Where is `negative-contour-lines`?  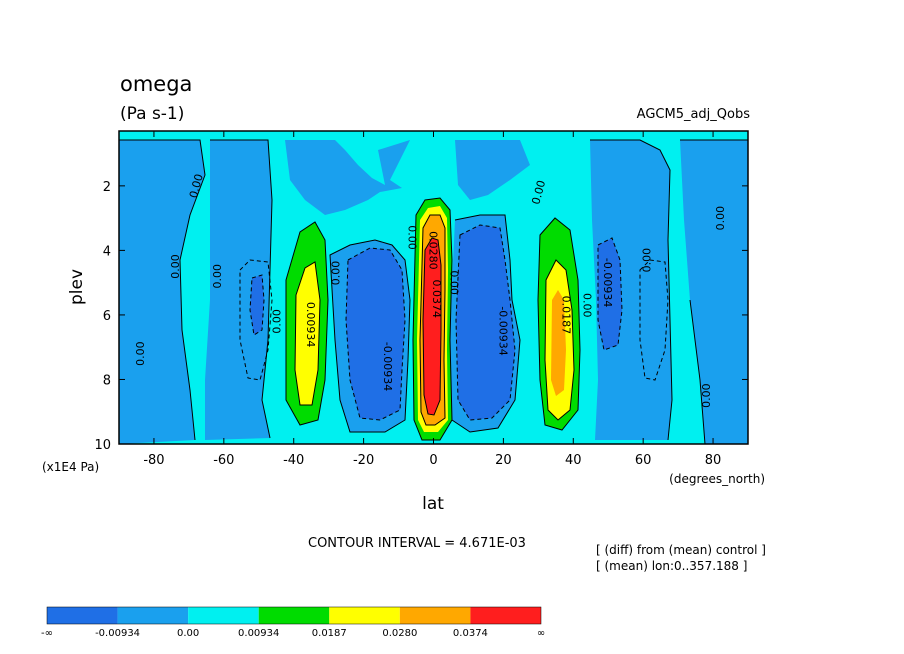 negative-contour-lines is located at coordinates (454, 322).